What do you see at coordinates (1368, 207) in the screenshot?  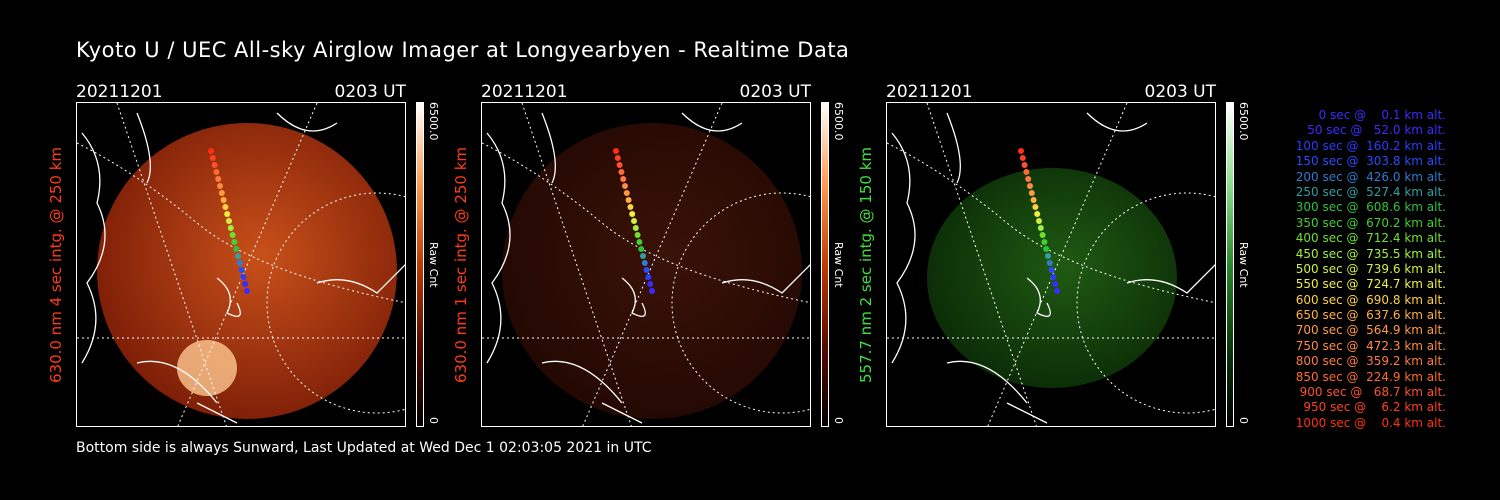 I see `legend-row: 300 sec @ 608.6 km alt.` at bounding box center [1368, 207].